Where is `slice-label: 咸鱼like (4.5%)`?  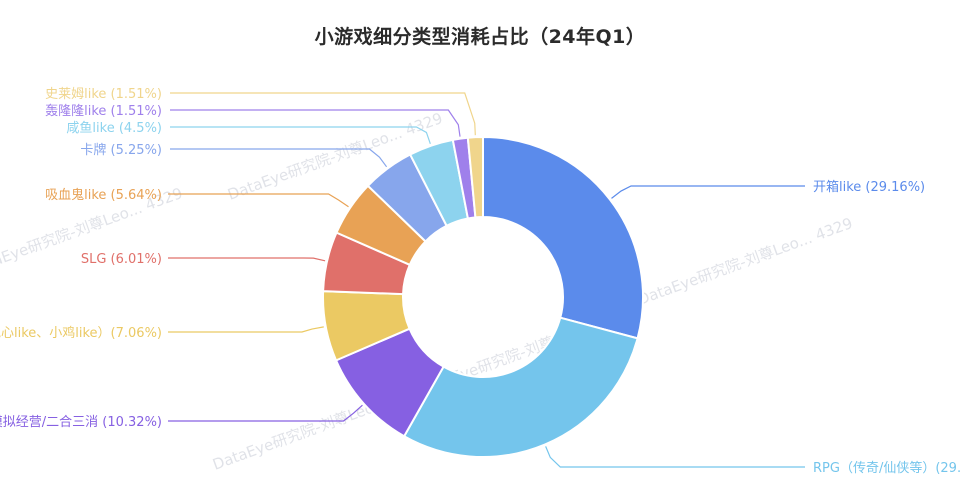 slice-label: 咸鱼like (4.5%) is located at coordinates (114, 128).